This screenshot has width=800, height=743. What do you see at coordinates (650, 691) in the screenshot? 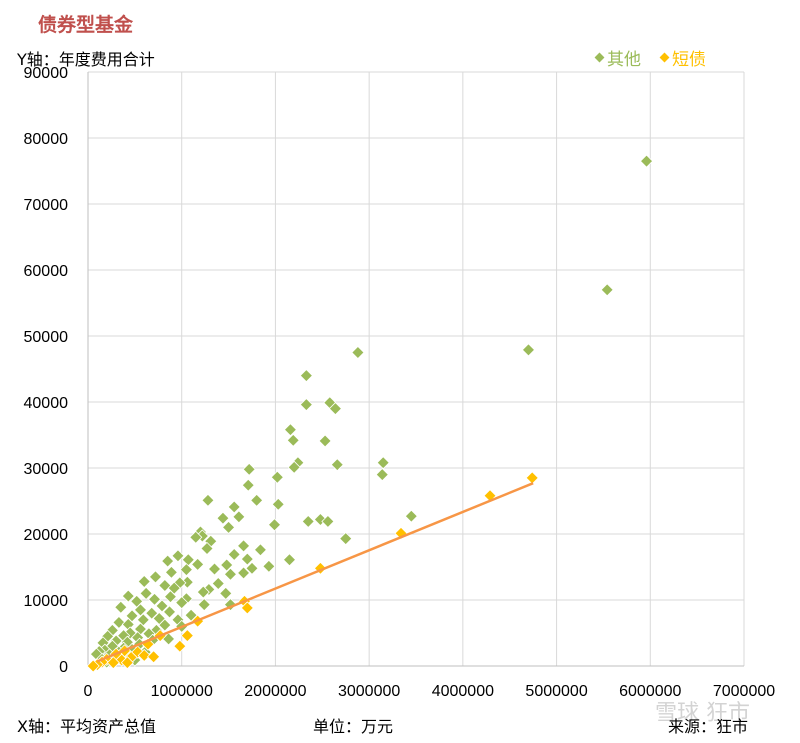
I see `x-tick-label: 6000000` at bounding box center [650, 691].